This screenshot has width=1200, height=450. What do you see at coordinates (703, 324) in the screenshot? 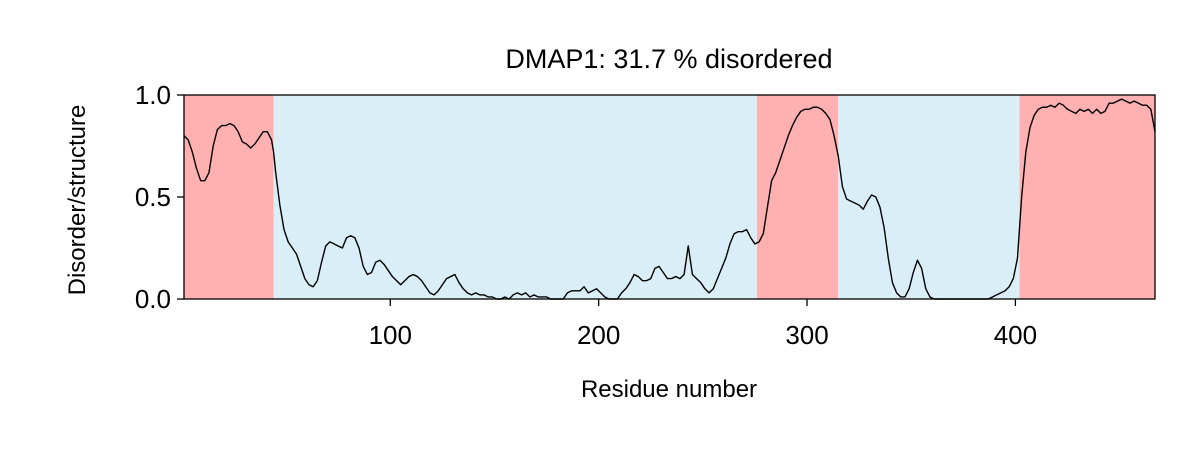
I see `x-axis-ticks: 100 200 300 400` at bounding box center [703, 324].